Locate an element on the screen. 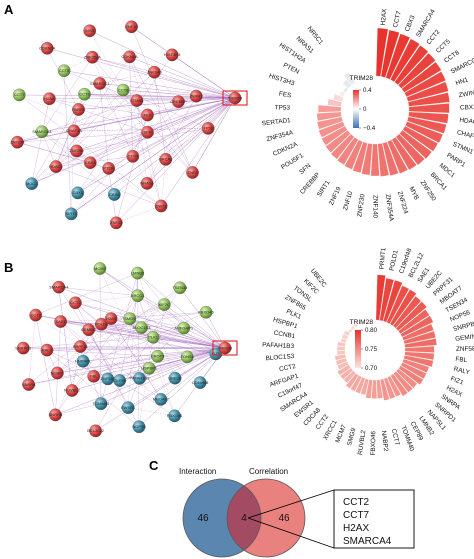 The image size is (474, 559). radial-bar-cct7 is located at coordinates (385, 389).